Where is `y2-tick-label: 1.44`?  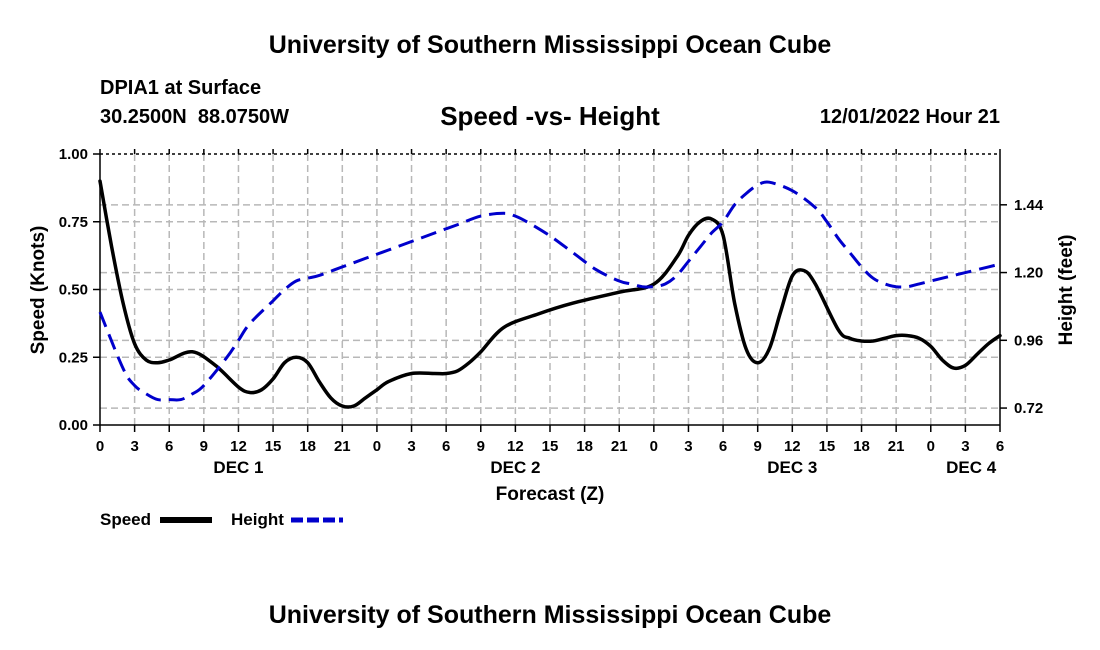 y2-tick-label: 1.44 is located at coordinates (1029, 205).